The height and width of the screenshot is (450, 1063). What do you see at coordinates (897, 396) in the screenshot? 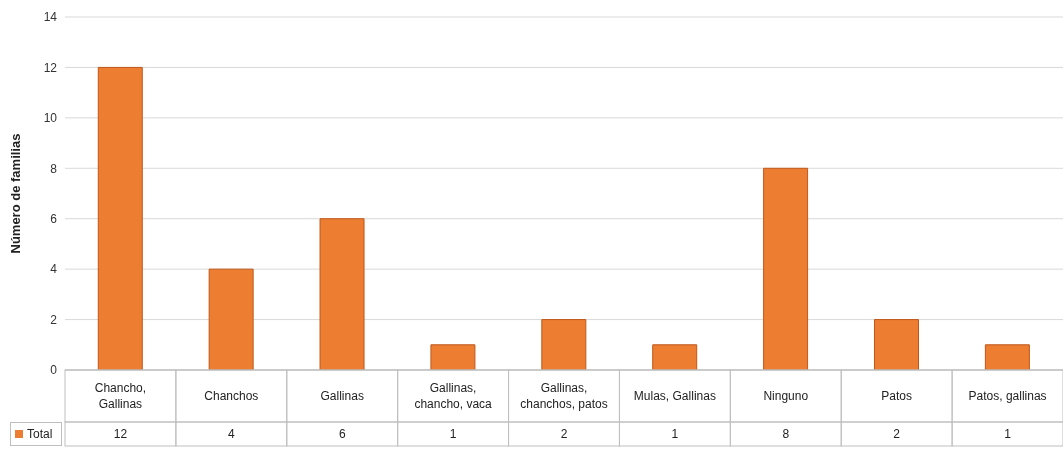
I see `x-tick-label: Patos` at bounding box center [897, 396].